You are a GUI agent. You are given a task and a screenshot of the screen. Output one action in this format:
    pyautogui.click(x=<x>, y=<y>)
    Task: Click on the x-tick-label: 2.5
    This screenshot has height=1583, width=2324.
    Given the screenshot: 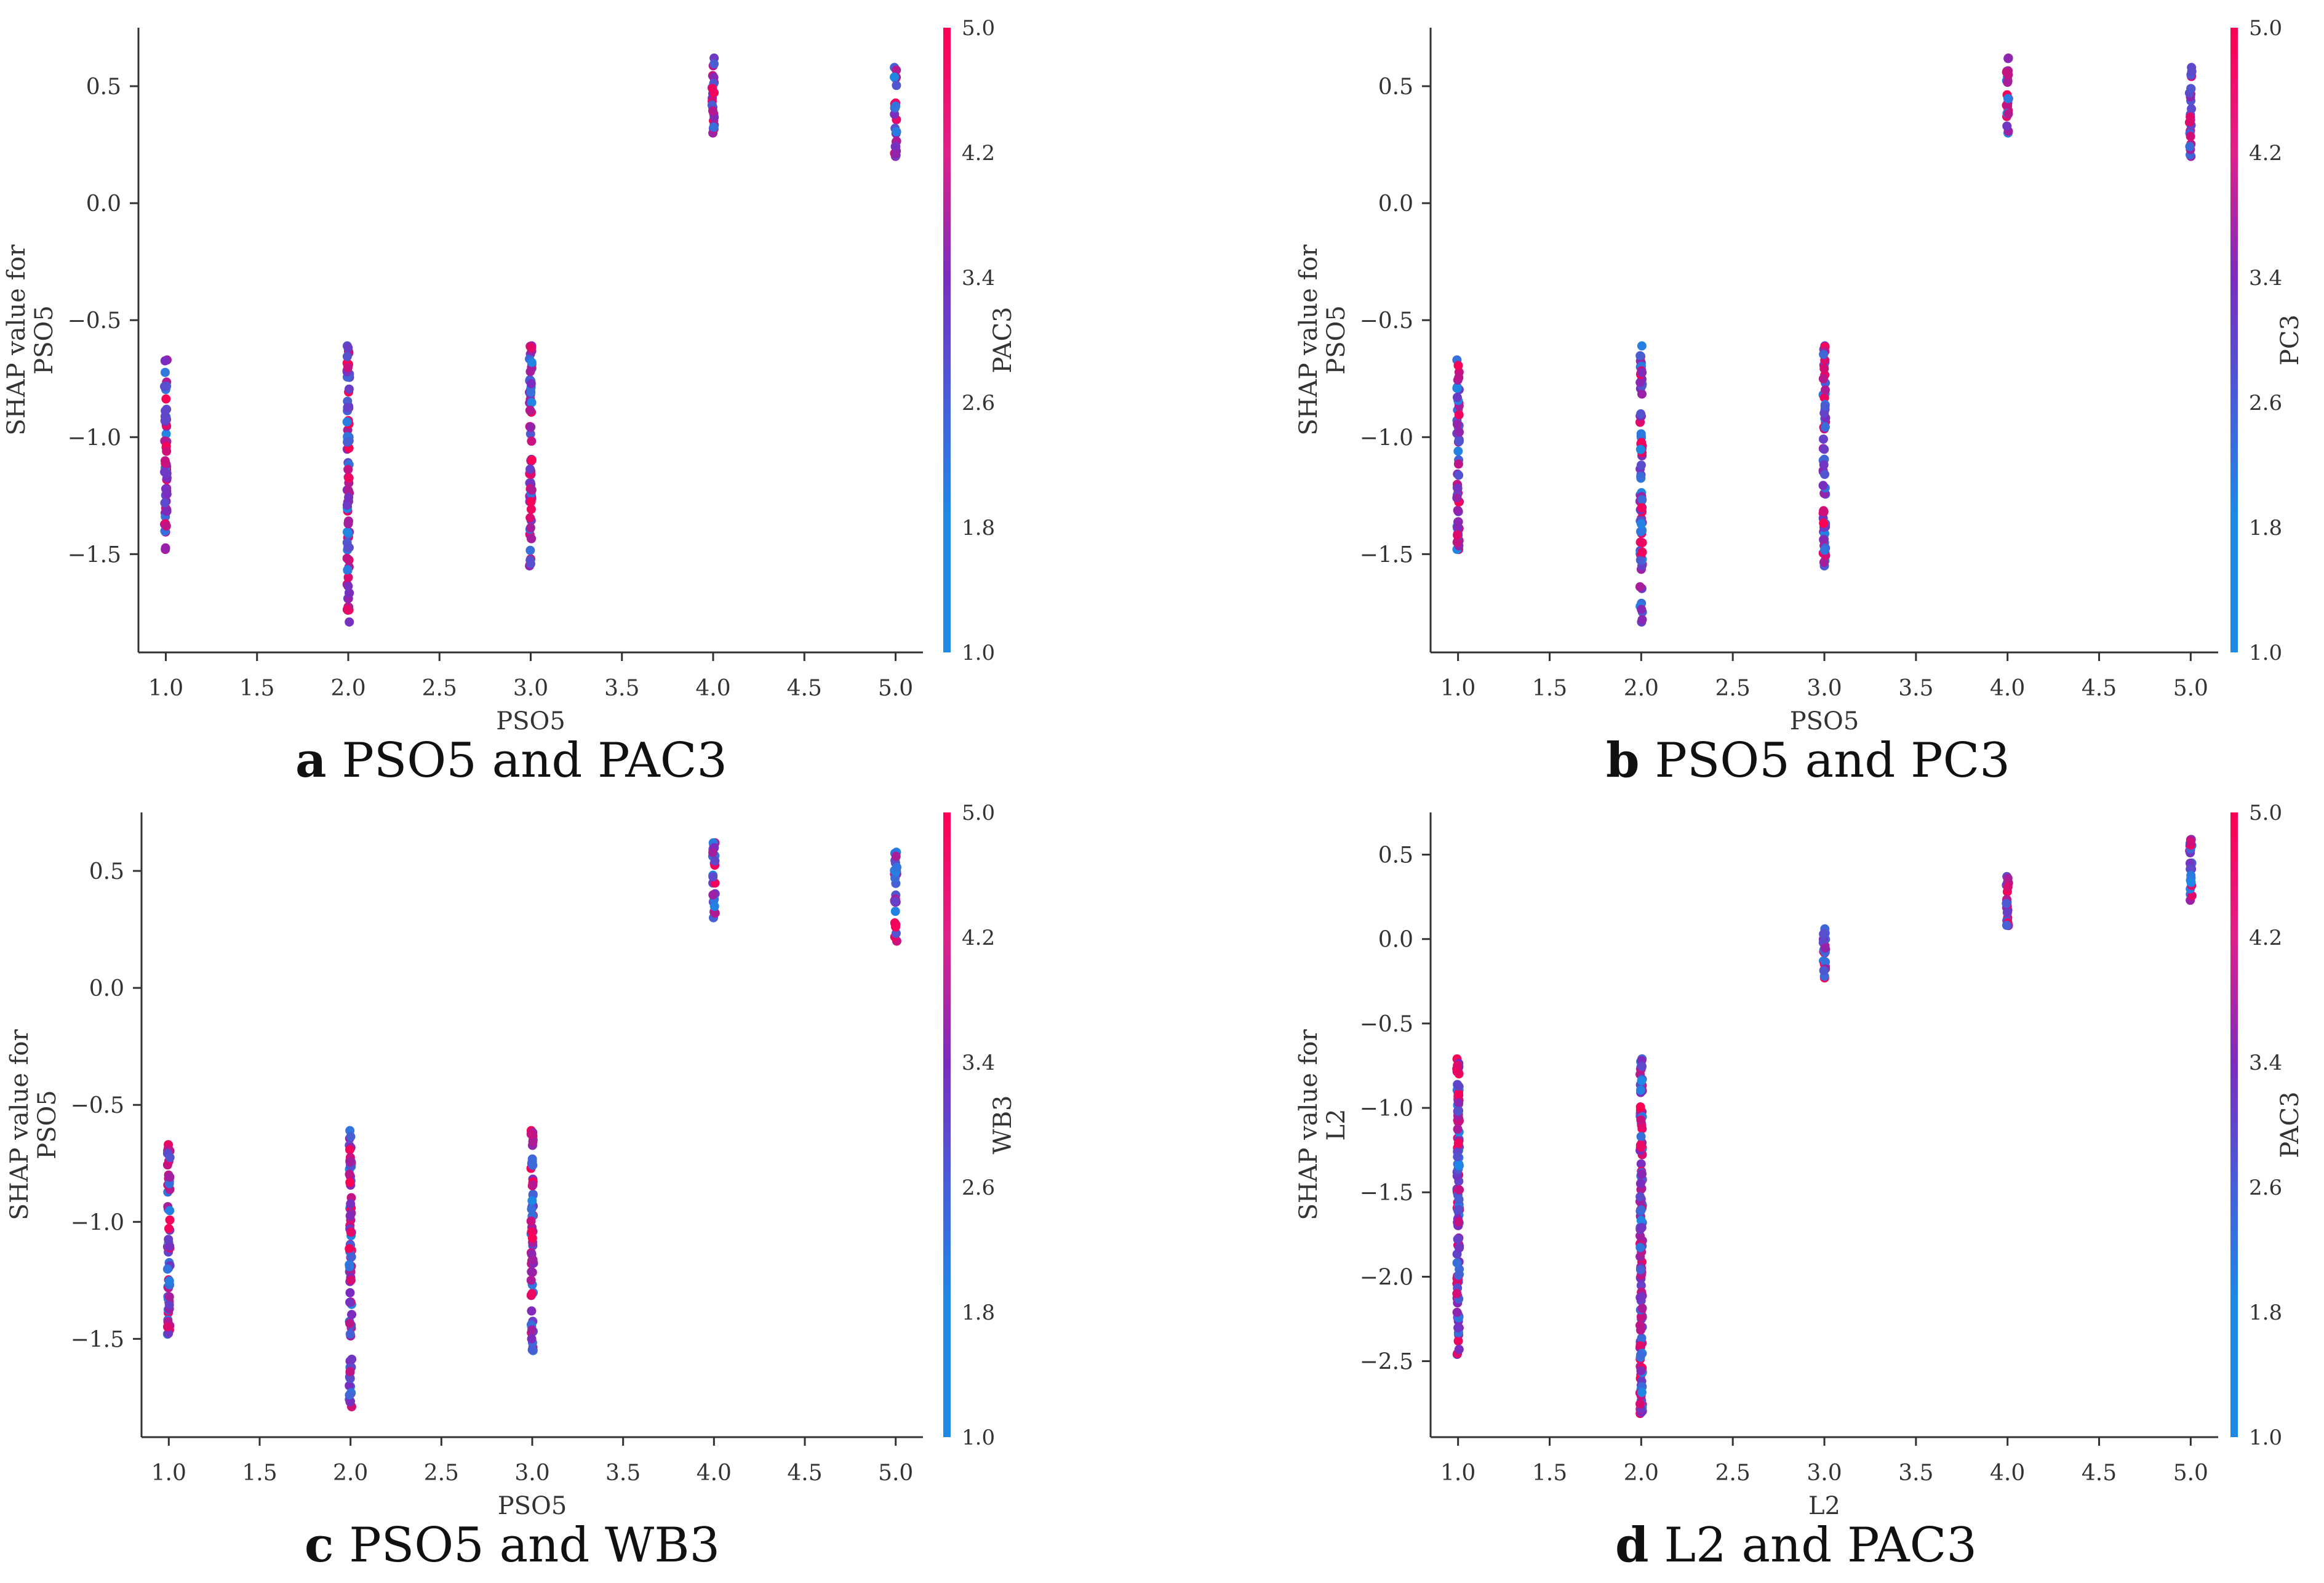 What is the action you would take?
    pyautogui.click(x=441, y=1473)
    